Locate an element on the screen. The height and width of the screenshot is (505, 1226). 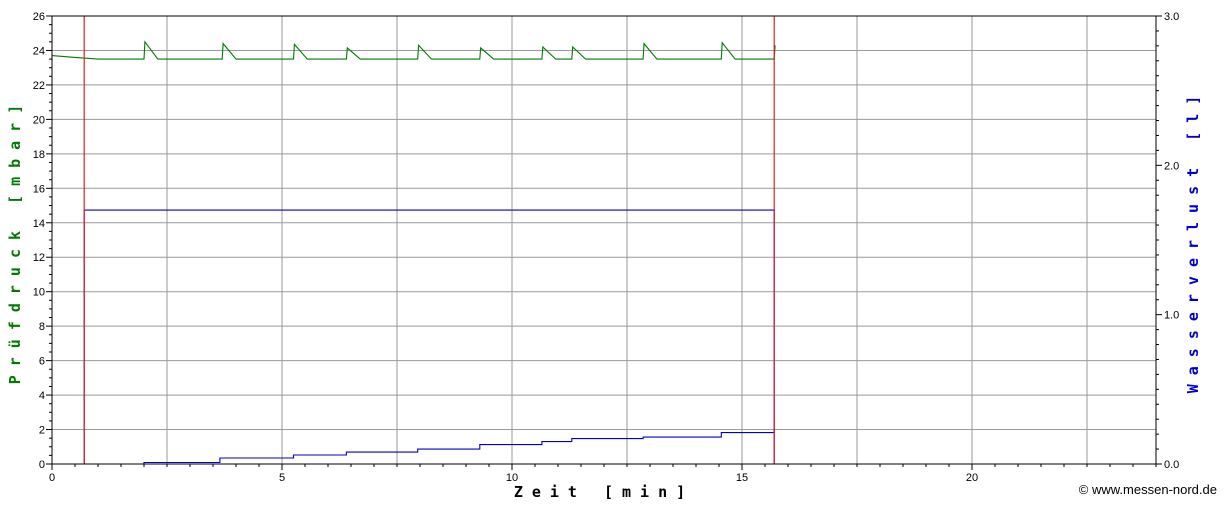
y-left-tick-label: 20 is located at coordinates (39, 120).